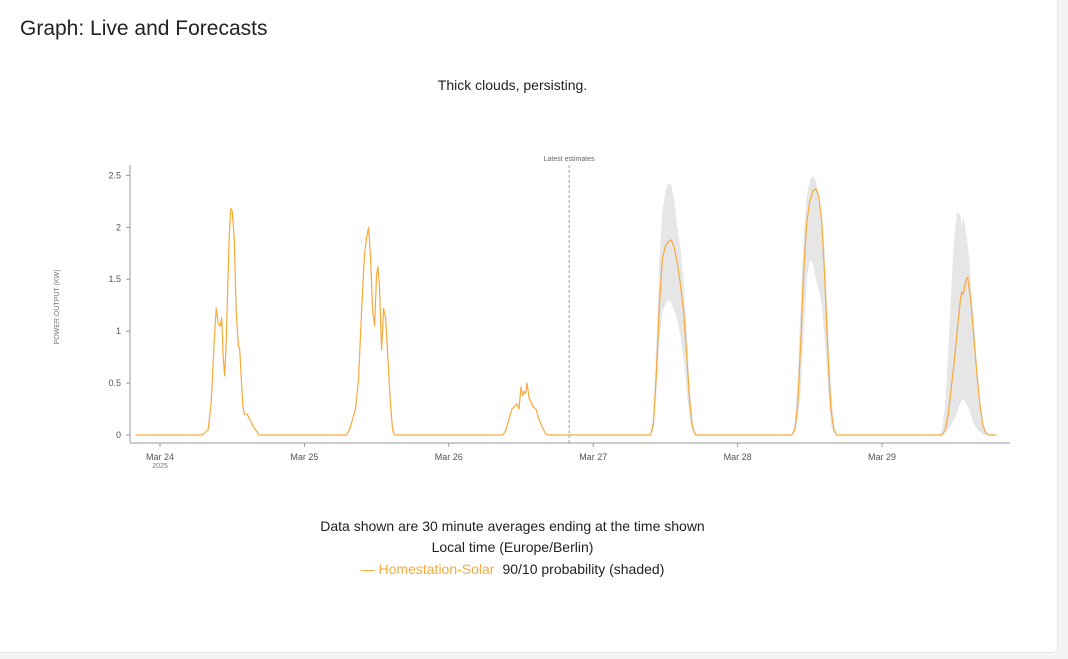  Describe the element at coordinates (114, 279) in the screenshot. I see `y-tick-label: 1.5` at that location.